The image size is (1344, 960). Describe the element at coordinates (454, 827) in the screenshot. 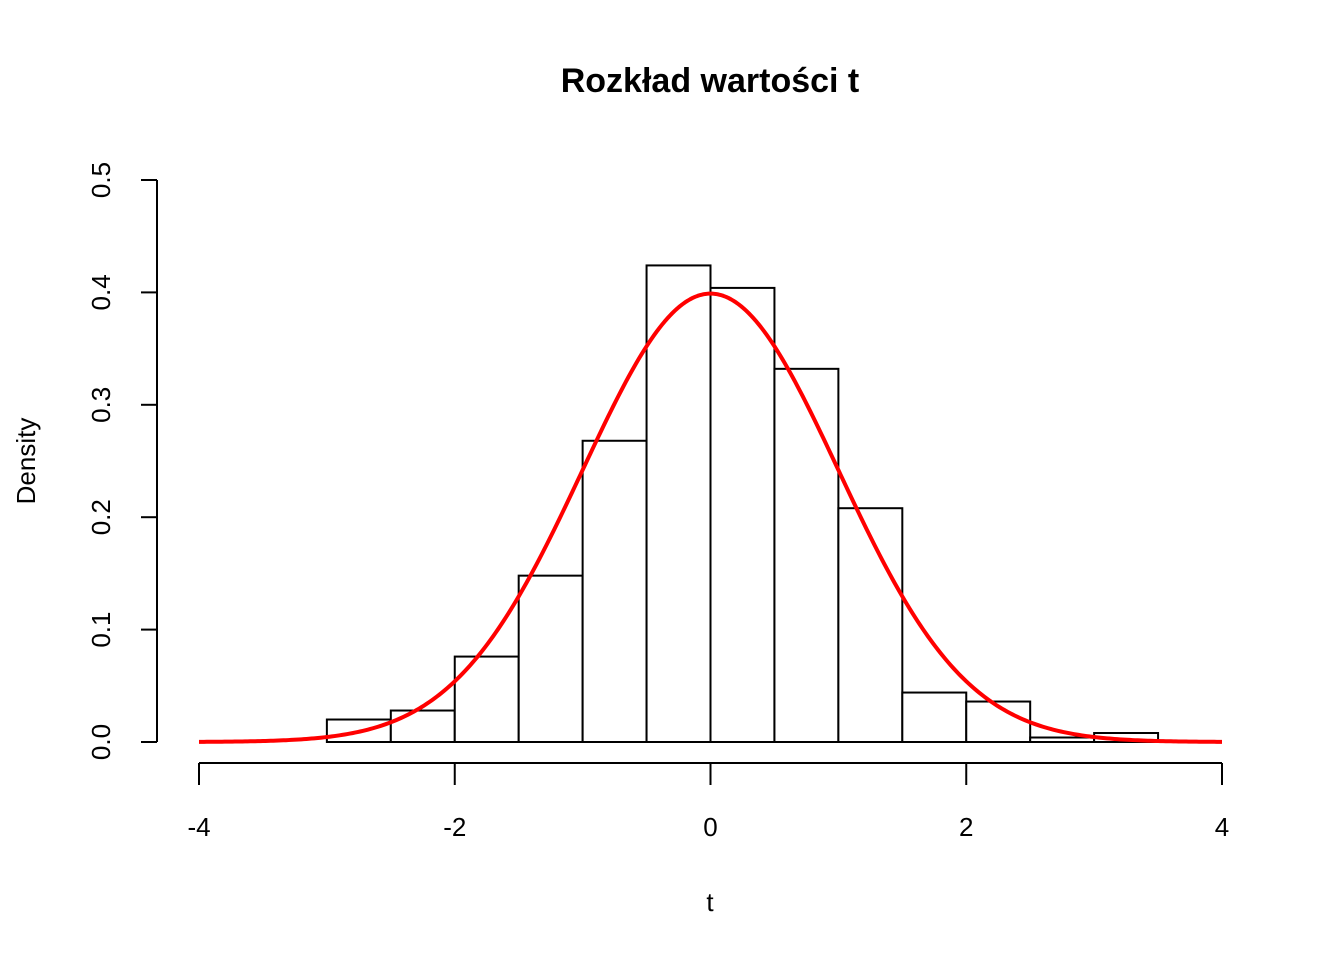

I see `x-tick-label: -2` at that location.